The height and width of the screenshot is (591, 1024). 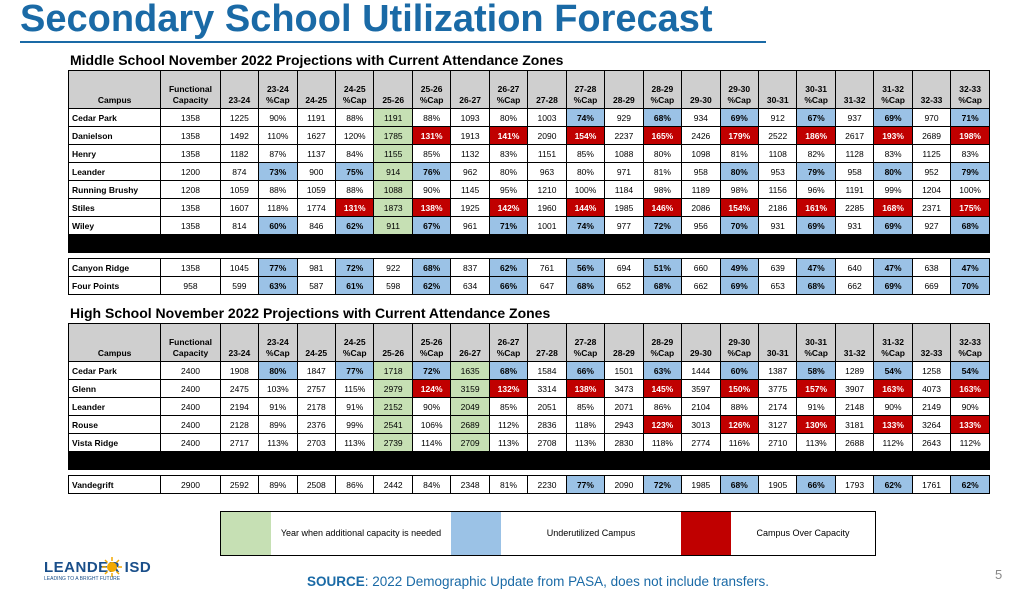 I want to click on table-cell: 60%, so click(x=278, y=225).